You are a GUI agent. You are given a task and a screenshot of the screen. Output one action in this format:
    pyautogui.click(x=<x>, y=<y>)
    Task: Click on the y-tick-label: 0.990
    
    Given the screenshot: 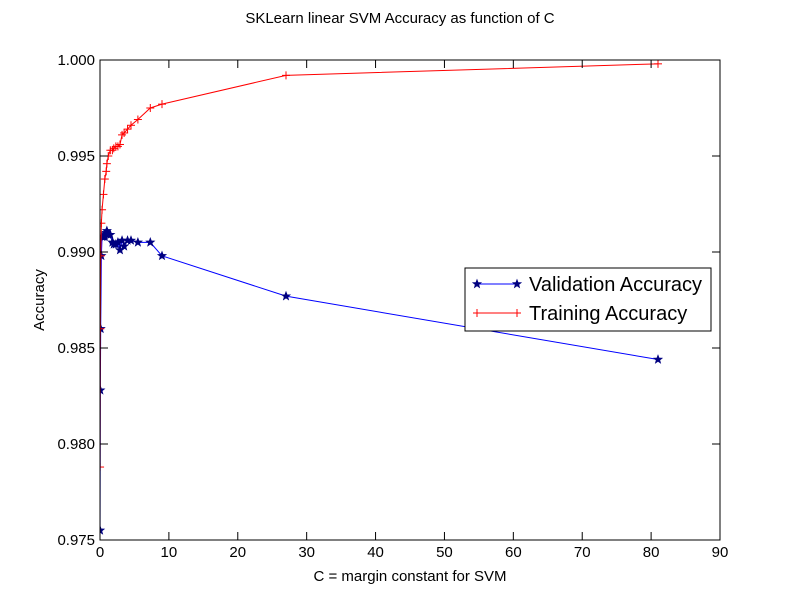 What is the action you would take?
    pyautogui.click(x=76, y=252)
    